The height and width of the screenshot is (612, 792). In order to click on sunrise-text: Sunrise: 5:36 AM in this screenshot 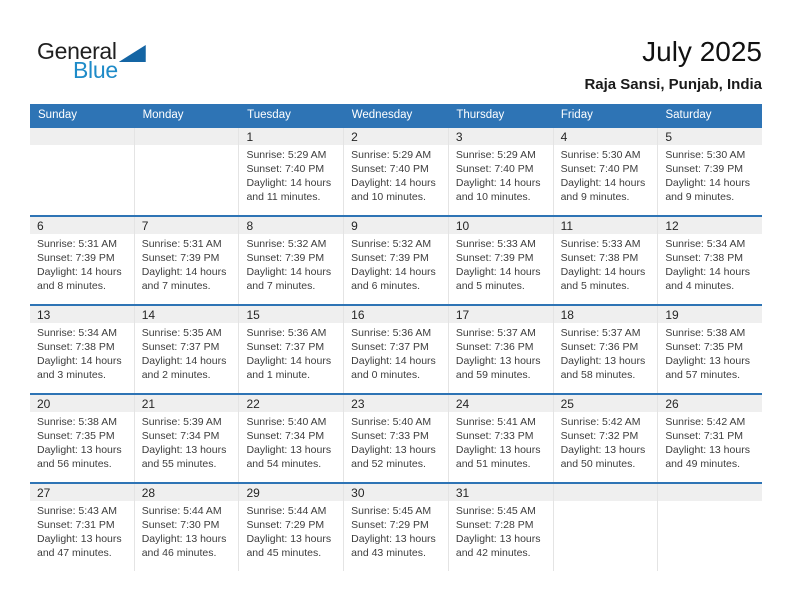, I will do `click(391, 333)`.